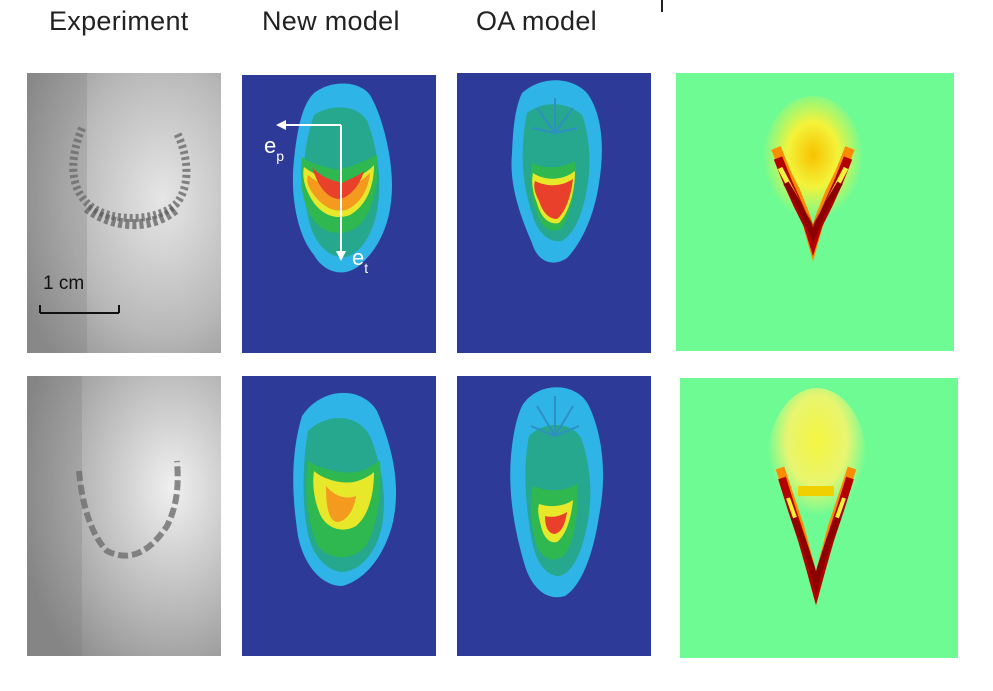  I want to click on header-experiment: Experiment, so click(119, 21).